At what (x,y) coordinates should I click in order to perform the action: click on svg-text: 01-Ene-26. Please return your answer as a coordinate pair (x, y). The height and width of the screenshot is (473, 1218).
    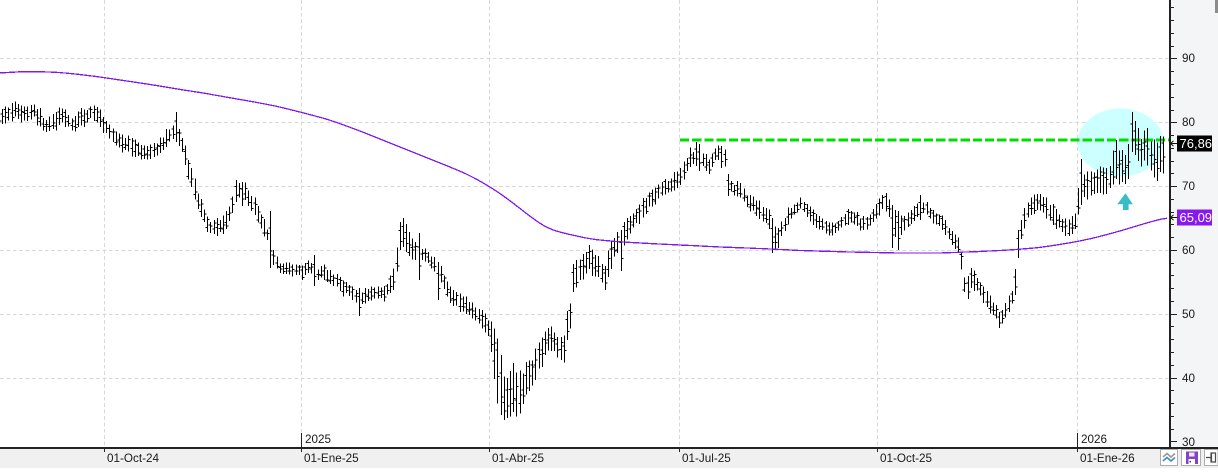
    Looking at the image, I should click on (1107, 458).